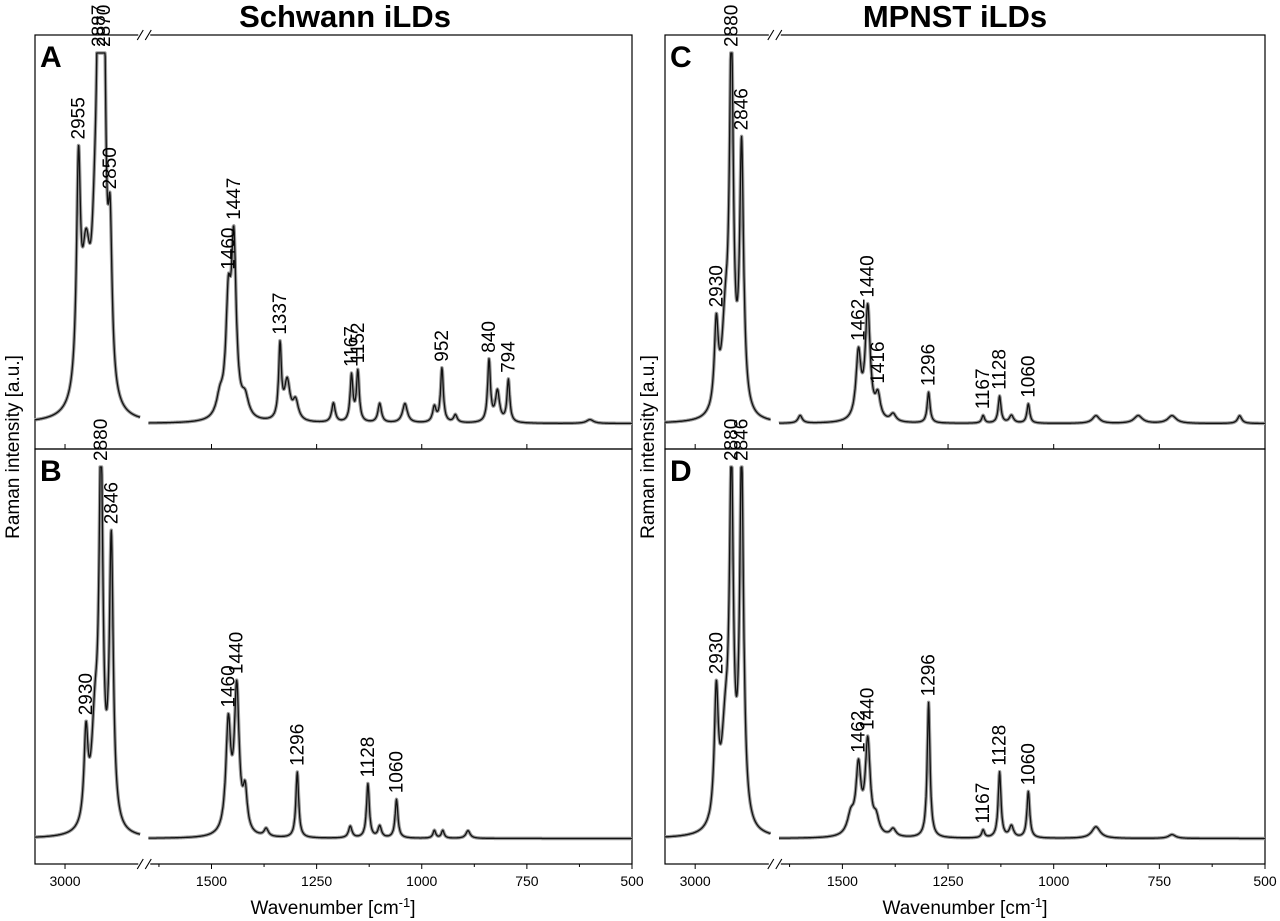  Describe the element at coordinates (681, 471) in the screenshot. I see `panel-letter: D` at that location.